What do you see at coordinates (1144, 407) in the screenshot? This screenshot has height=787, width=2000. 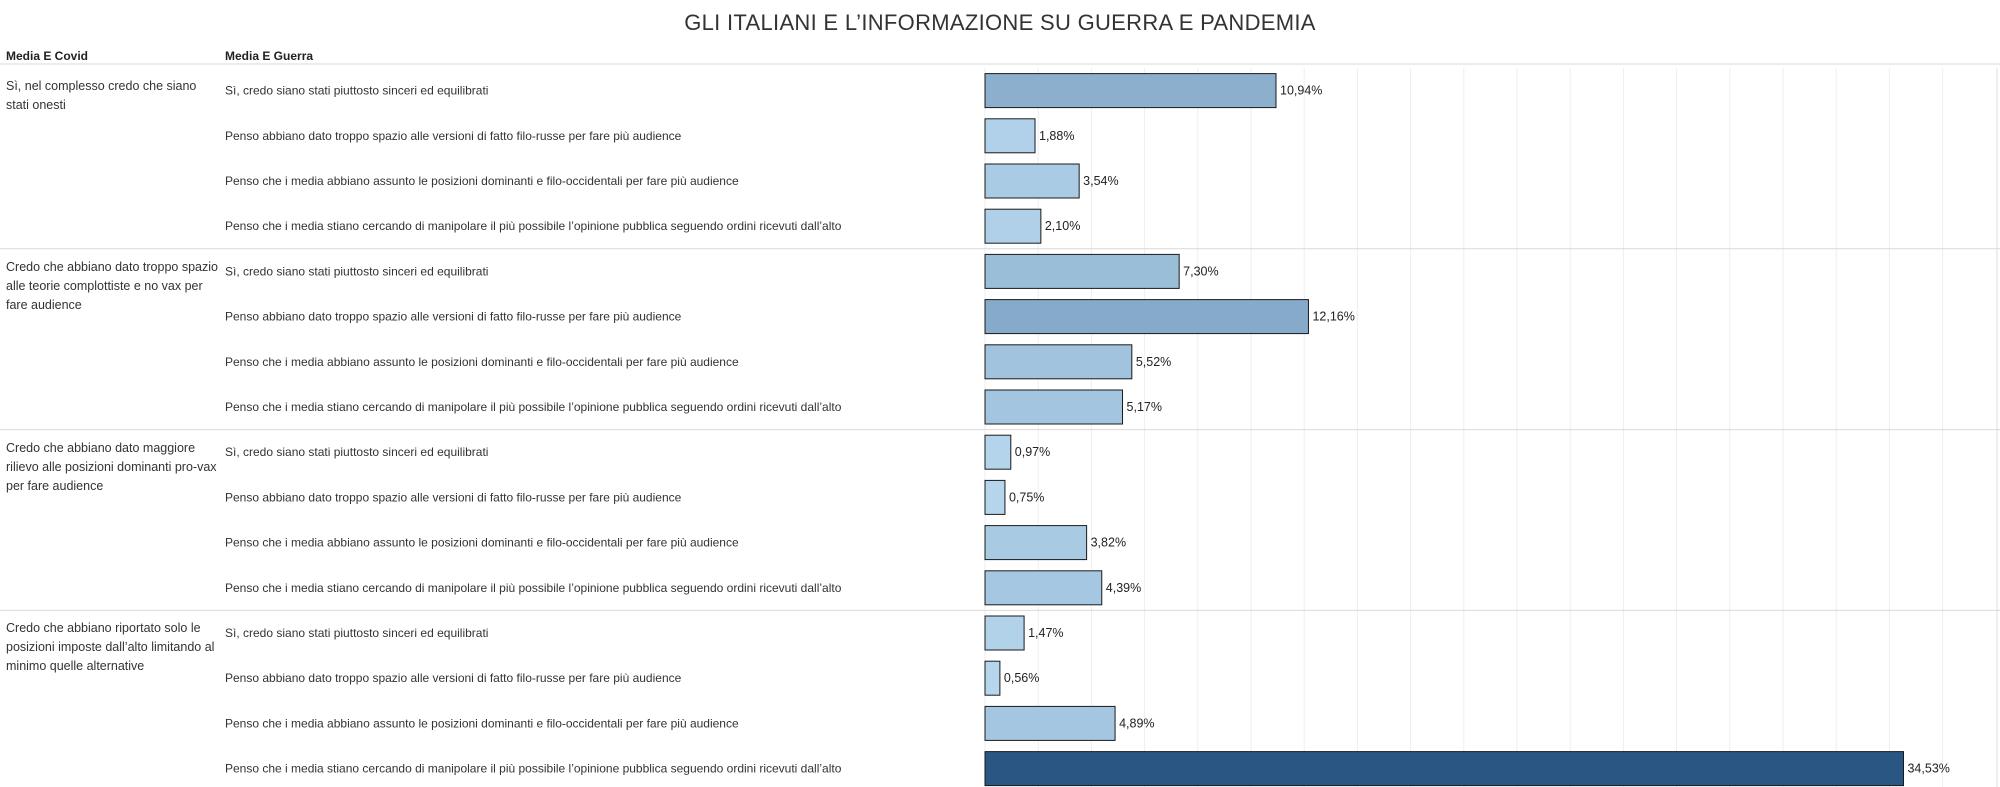 I see `data-label: 5,17%` at bounding box center [1144, 407].